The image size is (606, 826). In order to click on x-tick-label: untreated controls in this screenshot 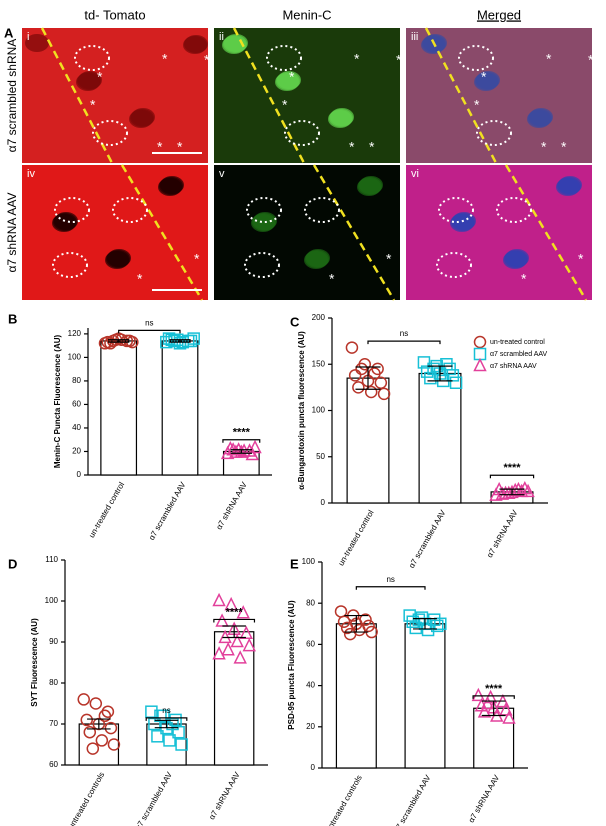, I will do `click(87, 798)`.